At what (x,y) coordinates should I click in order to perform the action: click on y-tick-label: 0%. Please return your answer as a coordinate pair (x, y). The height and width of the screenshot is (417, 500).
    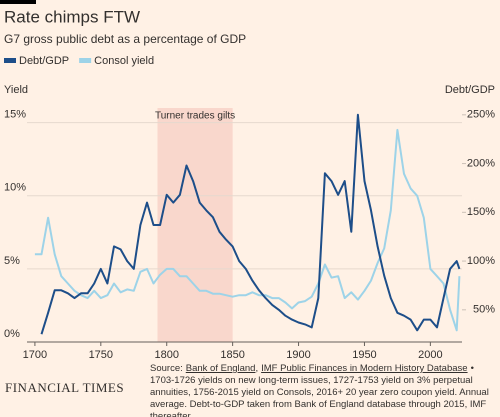
    Looking at the image, I should click on (12, 334).